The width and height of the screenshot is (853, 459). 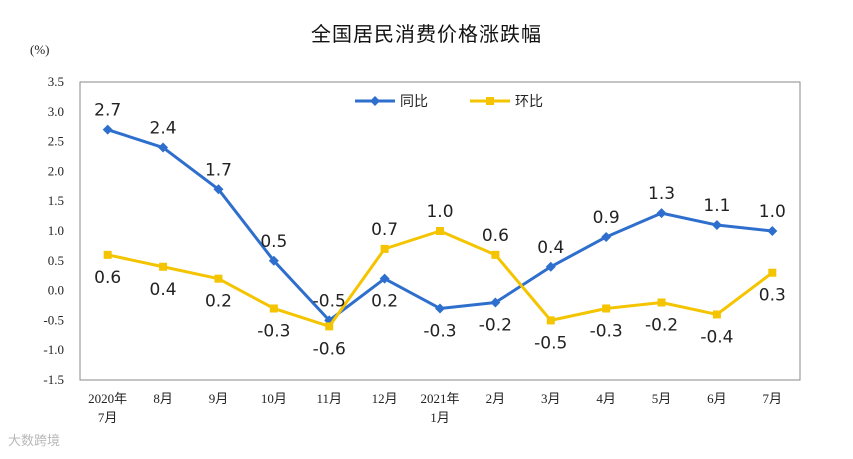 I want to click on yoy-data-label: 0.2, so click(x=384, y=302).